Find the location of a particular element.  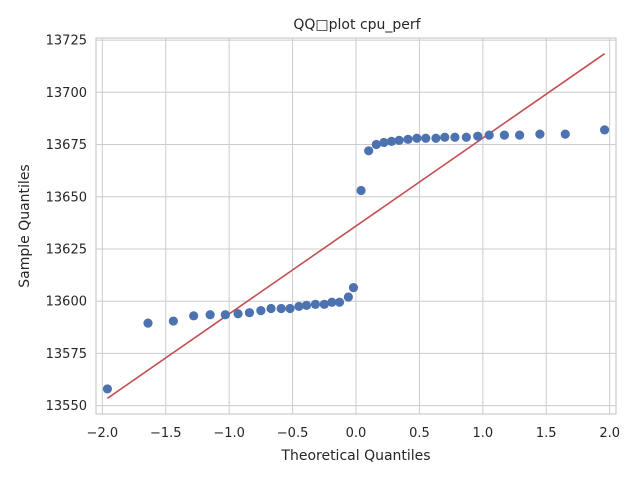

x-tick-label: −2.0 is located at coordinates (103, 433).